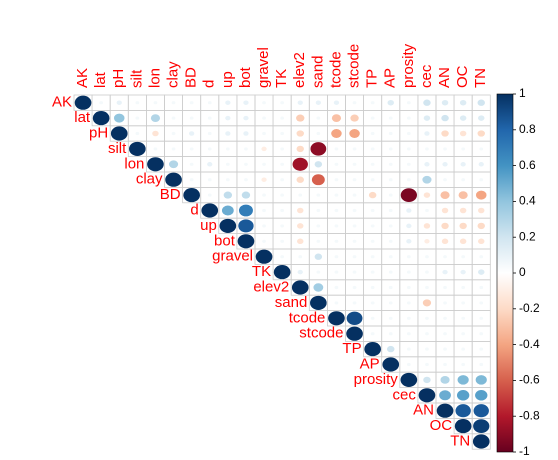 The height and width of the screenshot is (460, 558). What do you see at coordinates (62, 102) in the screenshot?
I see `row-label: AK` at bounding box center [62, 102].